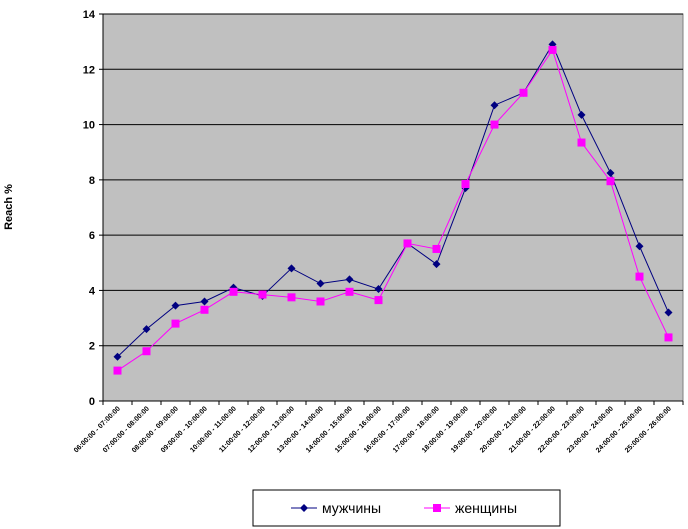  I want to click on y-tick-label: 10, so click(89, 126).